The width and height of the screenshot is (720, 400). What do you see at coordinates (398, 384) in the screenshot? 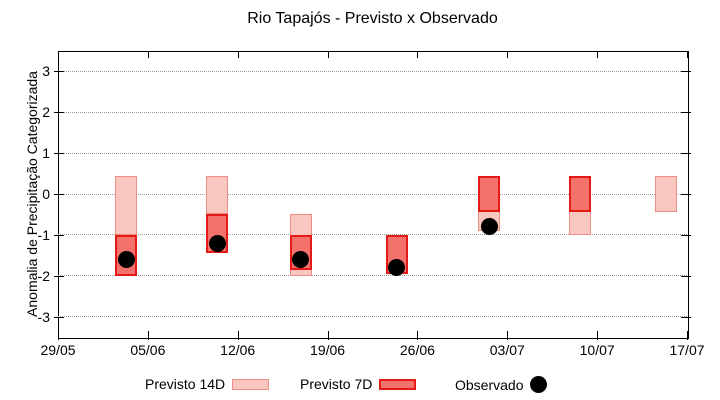
I see `previsto-7d-swatch-icon` at bounding box center [398, 384].